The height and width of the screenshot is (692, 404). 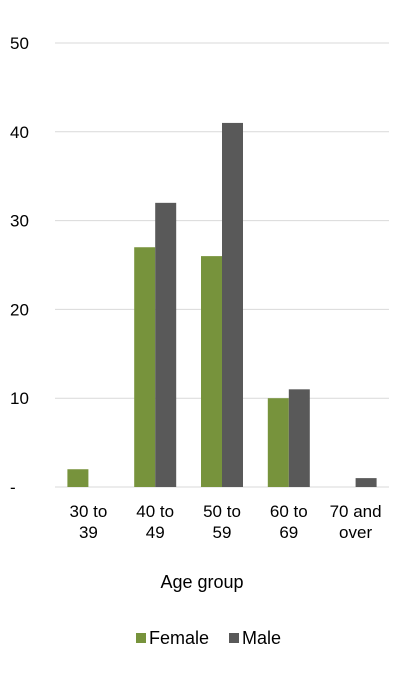 I want to click on legend-label-male: Male, so click(x=261, y=638).